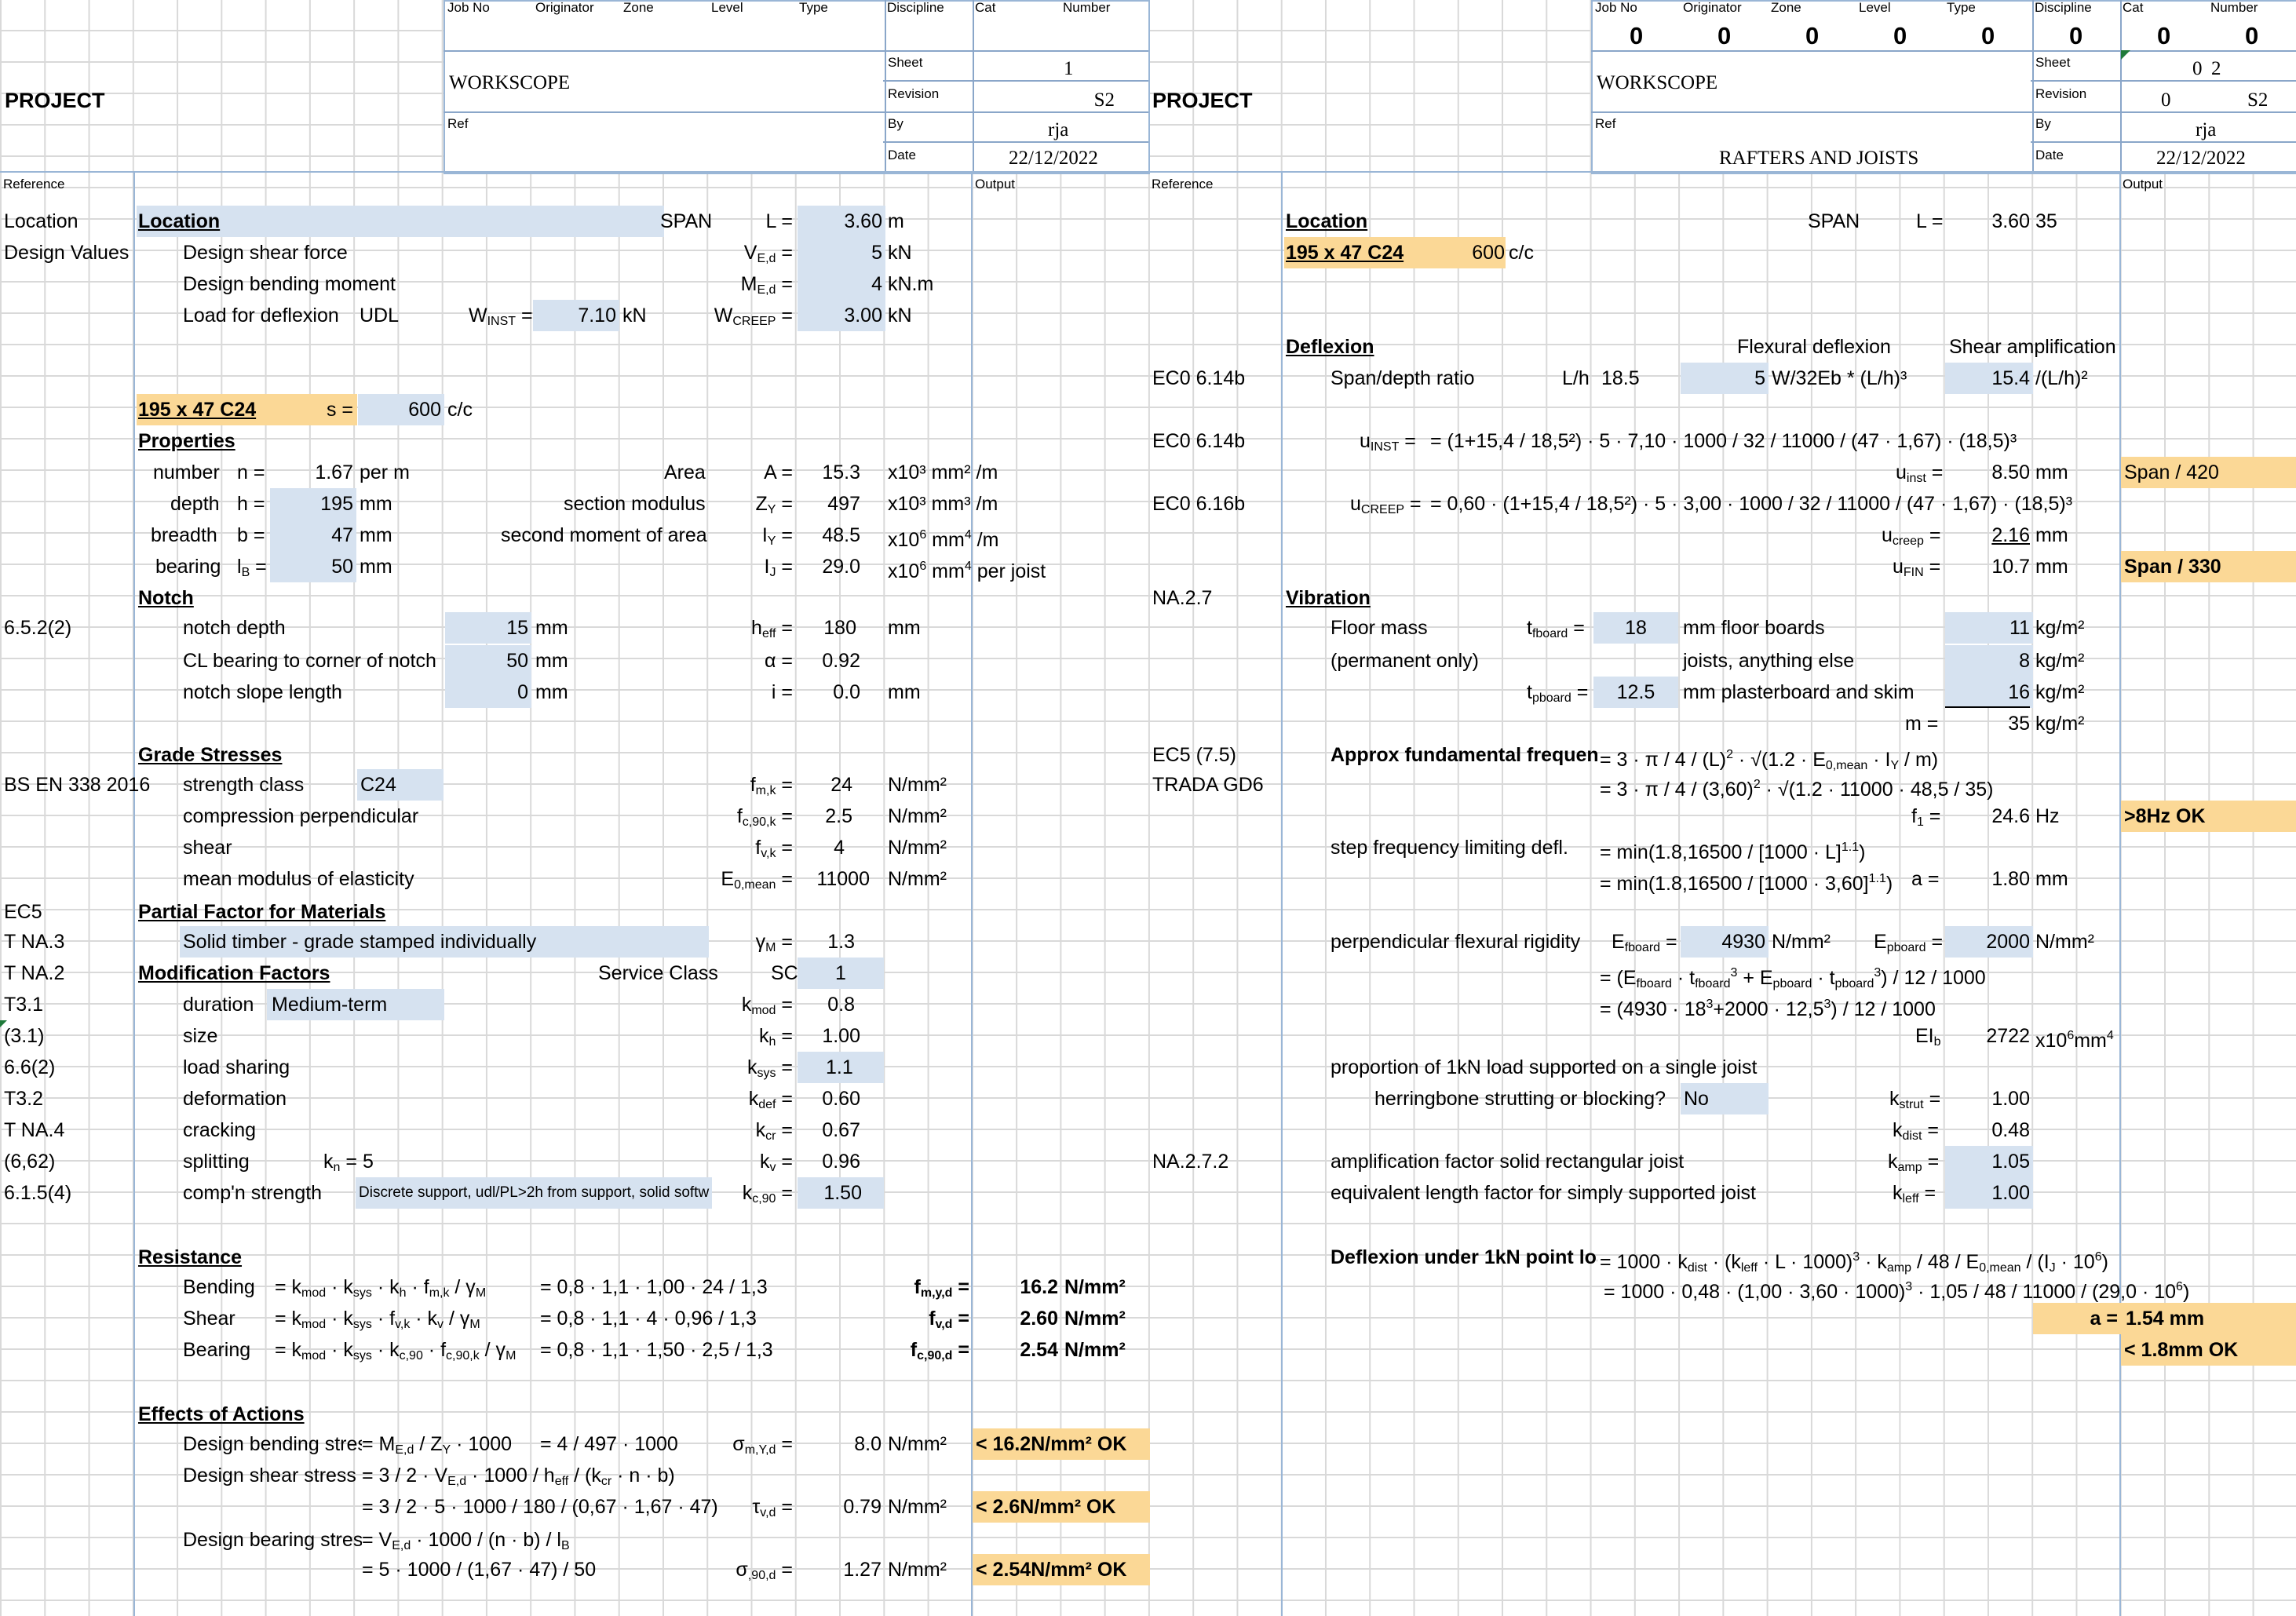 The image size is (2296, 1616). I want to click on service-class-input: 1, so click(841, 974).